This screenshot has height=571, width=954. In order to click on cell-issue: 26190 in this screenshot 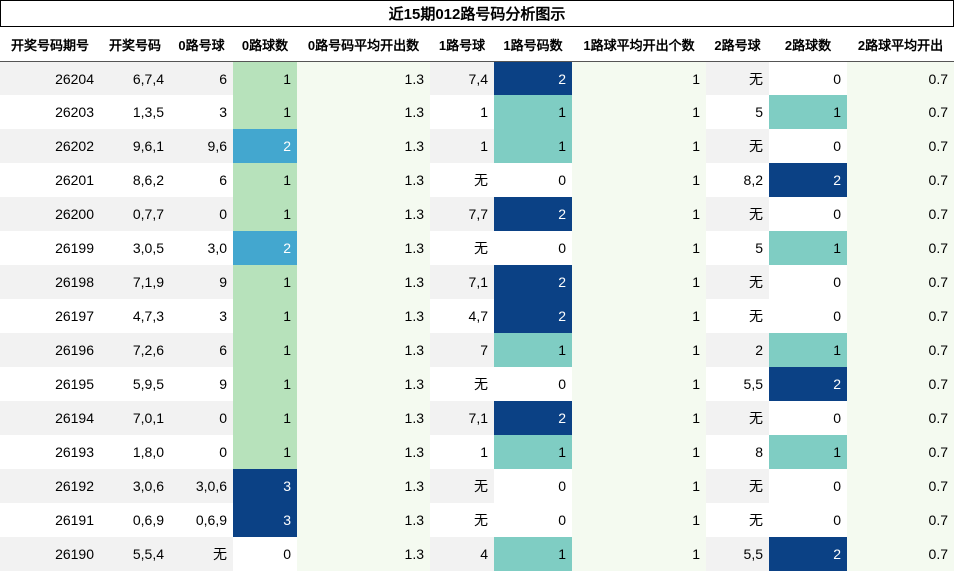, I will do `click(50, 554)`.